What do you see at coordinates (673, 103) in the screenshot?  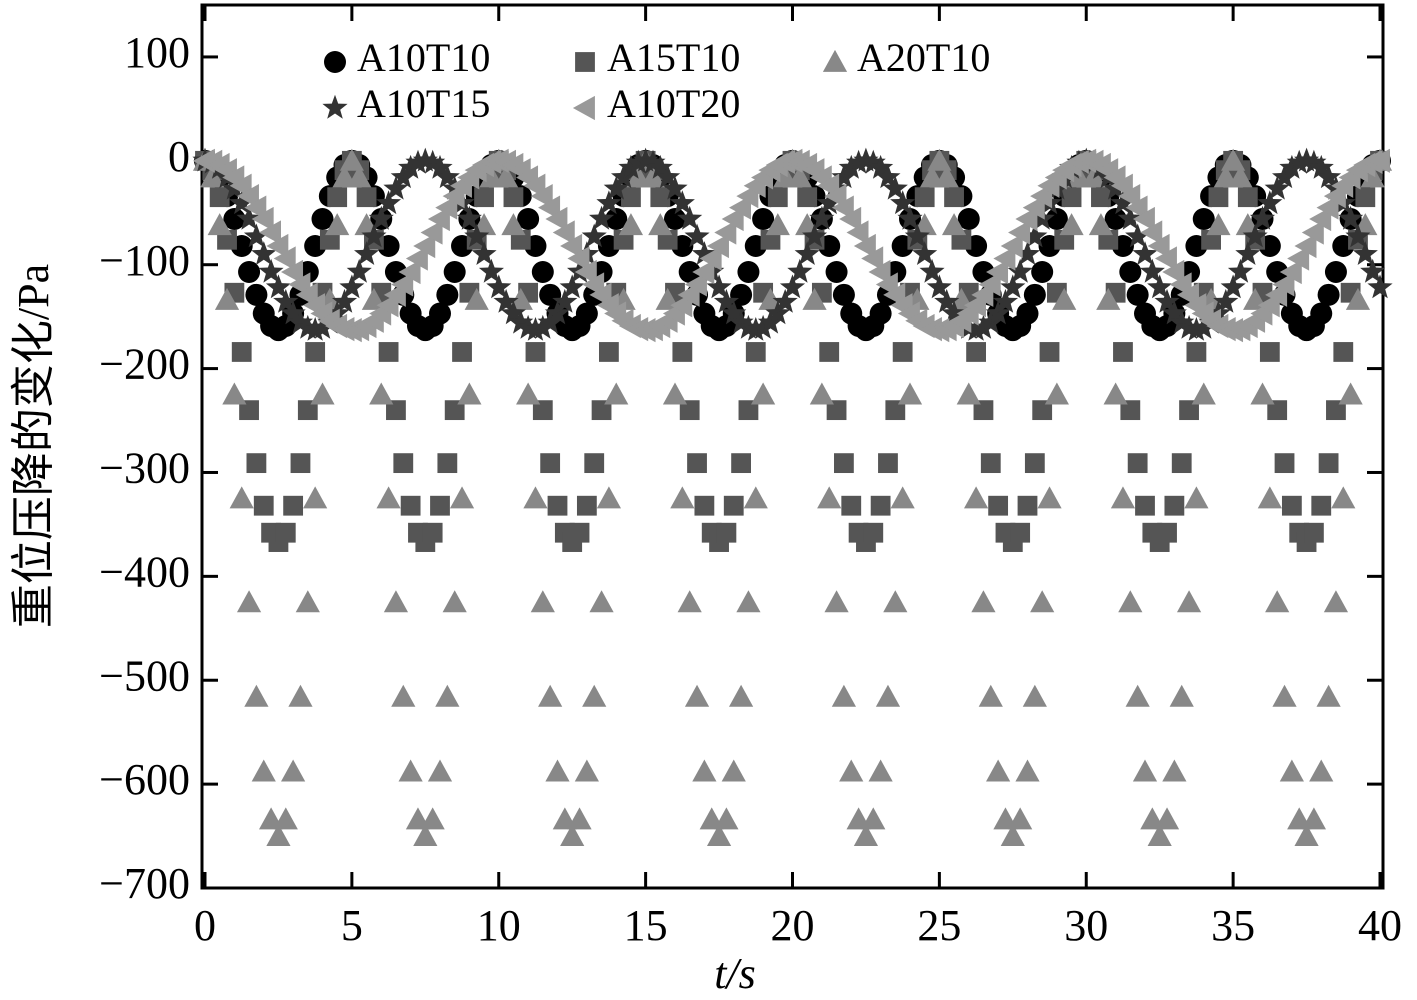 I see `legend-label: A10T20` at bounding box center [673, 103].